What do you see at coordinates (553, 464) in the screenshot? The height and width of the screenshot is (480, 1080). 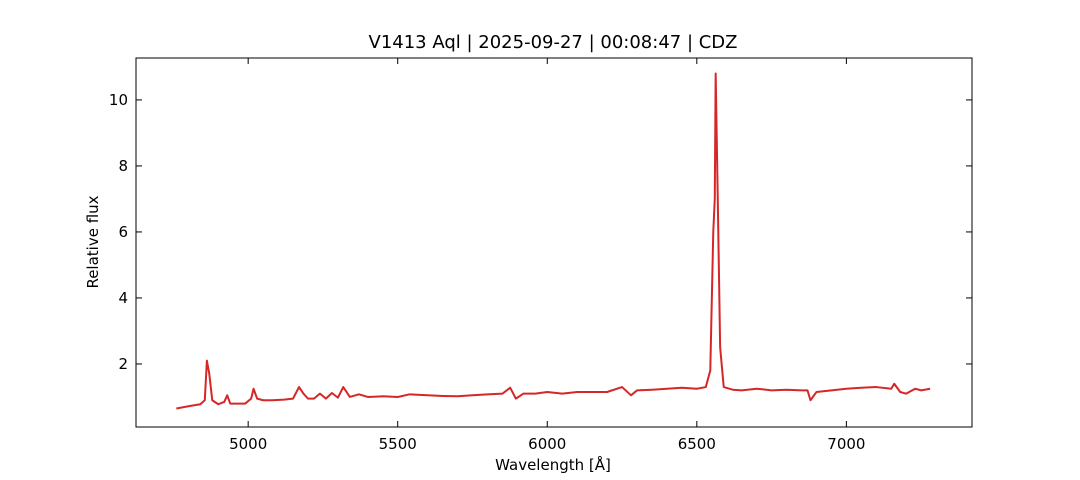 I see `x-axis-label: Wavelength [Å]` at bounding box center [553, 464].